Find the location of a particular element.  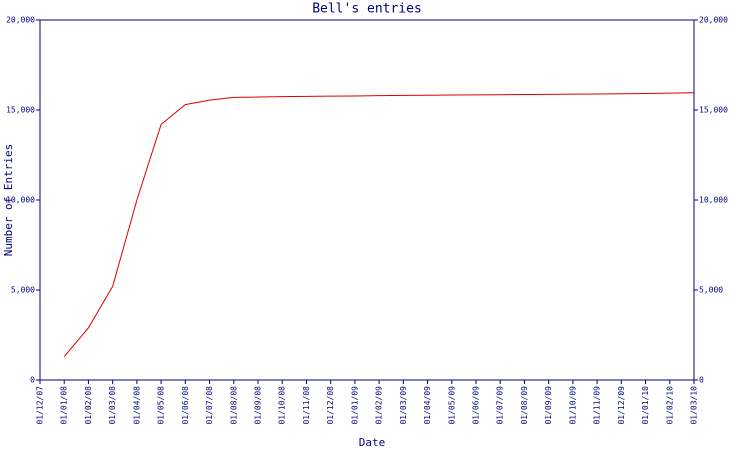

x-tick-label: 01/03/09 is located at coordinates (403, 405).